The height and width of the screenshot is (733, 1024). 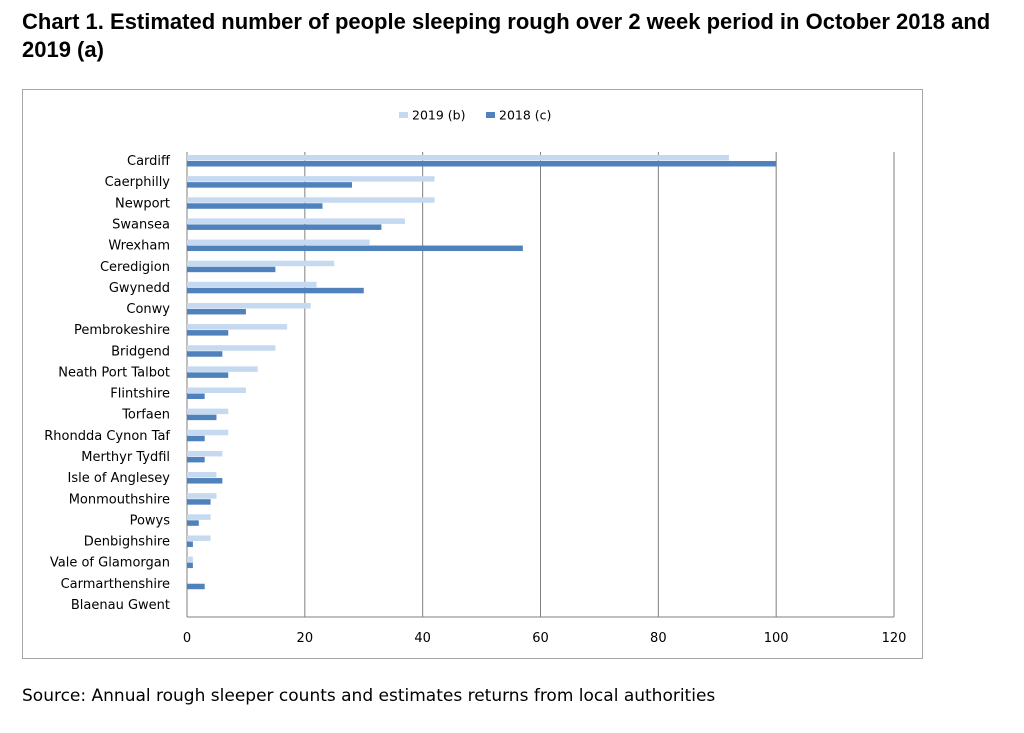 What do you see at coordinates (135, 267) in the screenshot?
I see `category-label: Ceredigion` at bounding box center [135, 267].